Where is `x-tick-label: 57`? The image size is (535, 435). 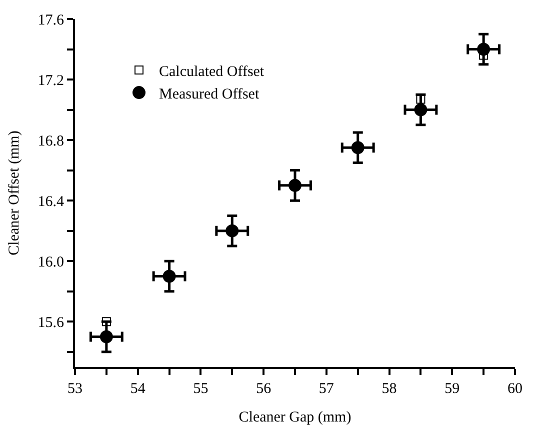
x-tick-label: 57 is located at coordinates (326, 389).